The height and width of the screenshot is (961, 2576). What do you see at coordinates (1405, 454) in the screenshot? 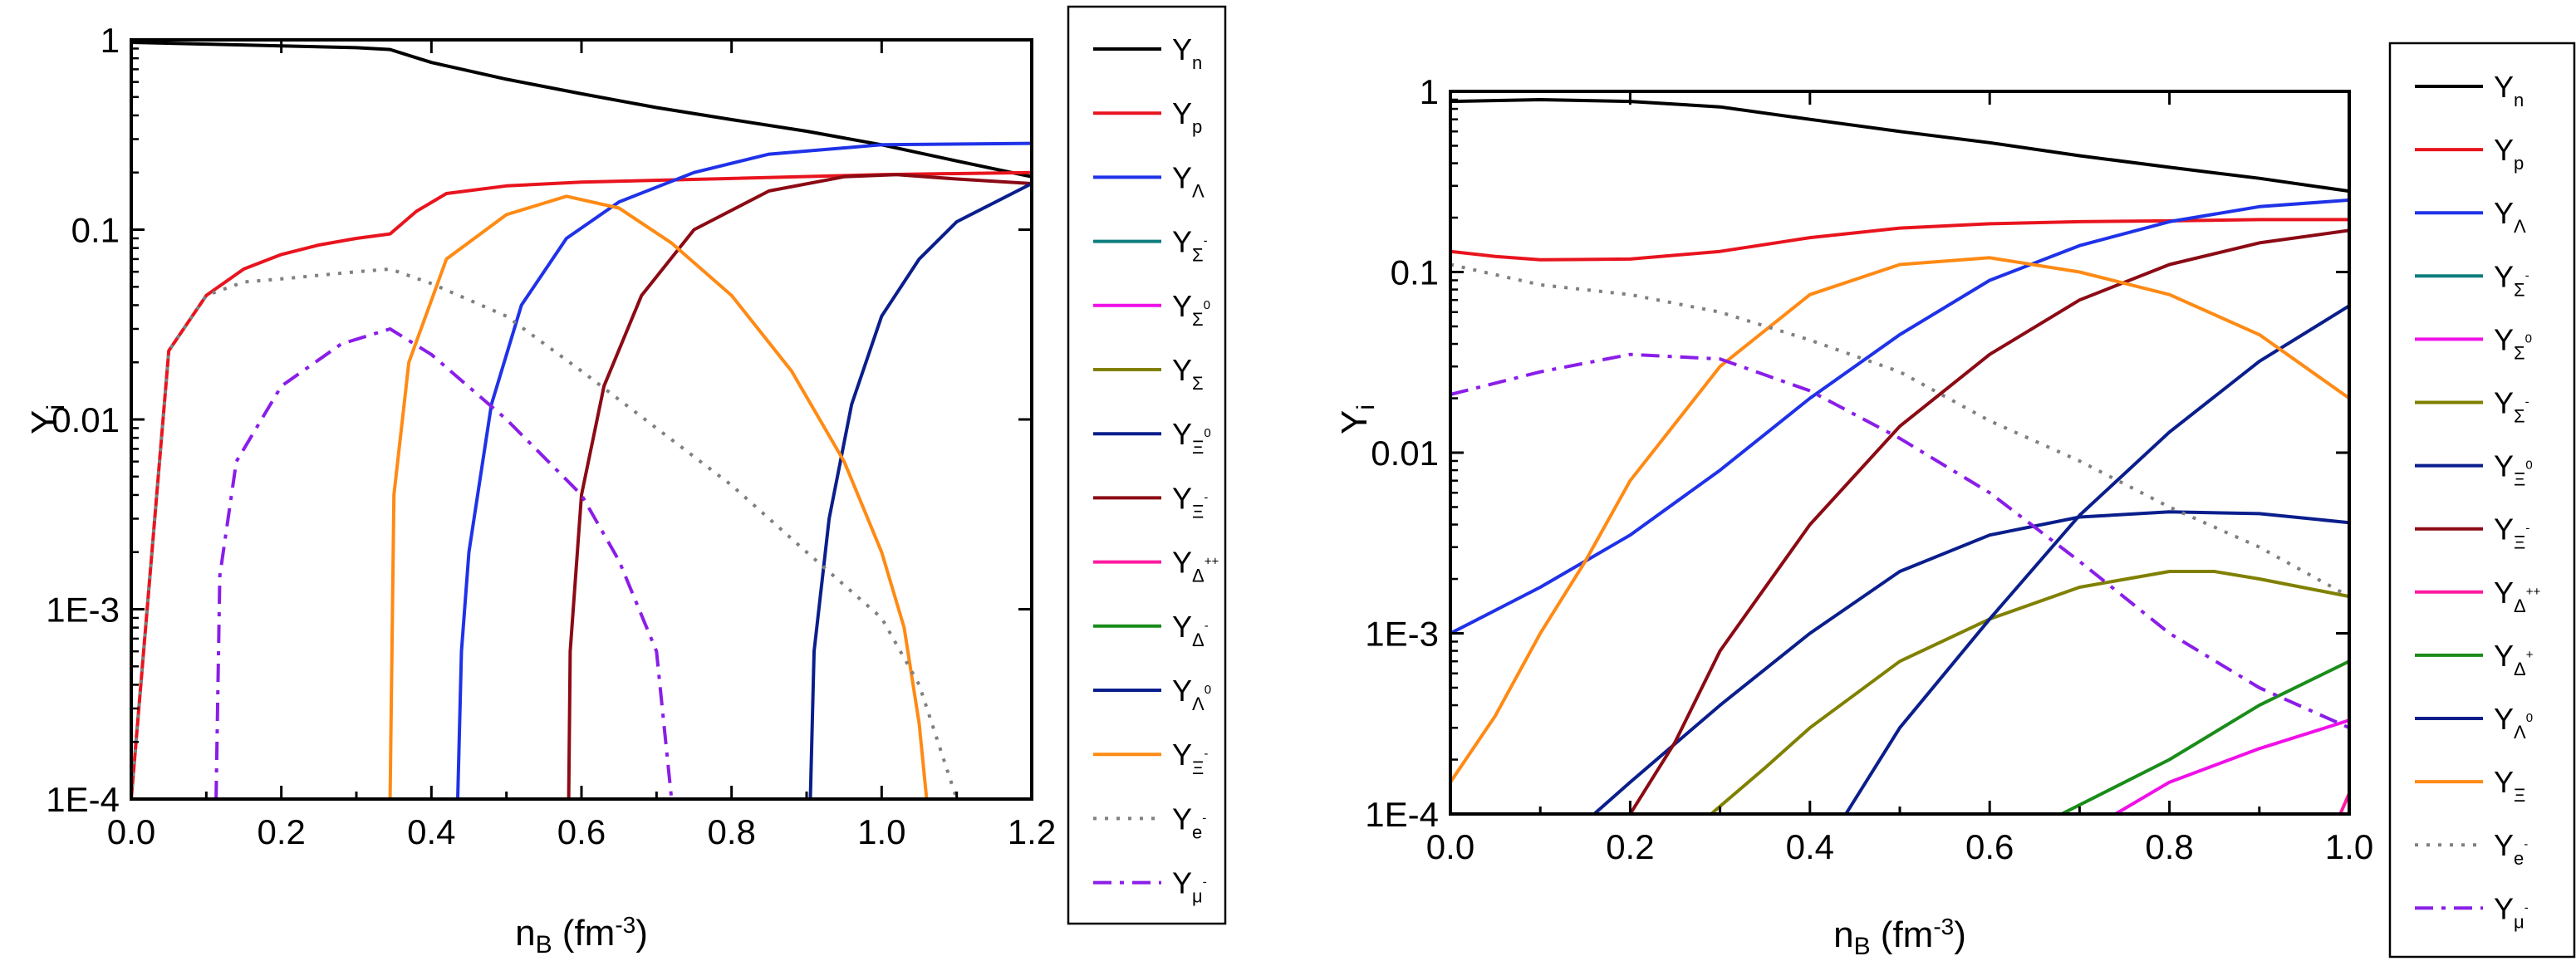
I see `y-tick-label: 0.01` at bounding box center [1405, 454].